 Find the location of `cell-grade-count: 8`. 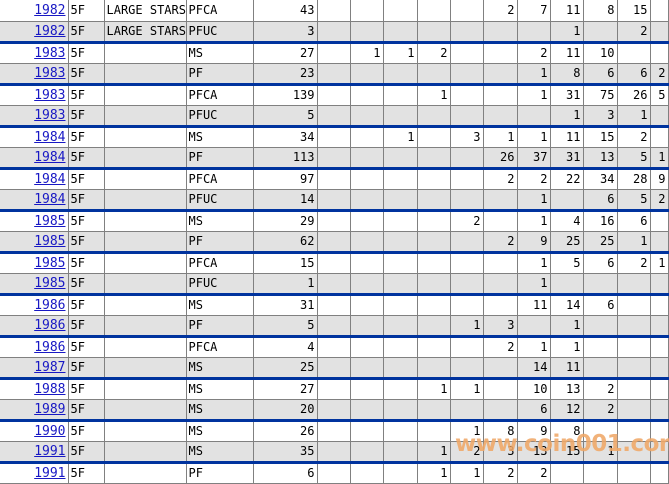

cell-grade-count: 8 is located at coordinates (600, 11).